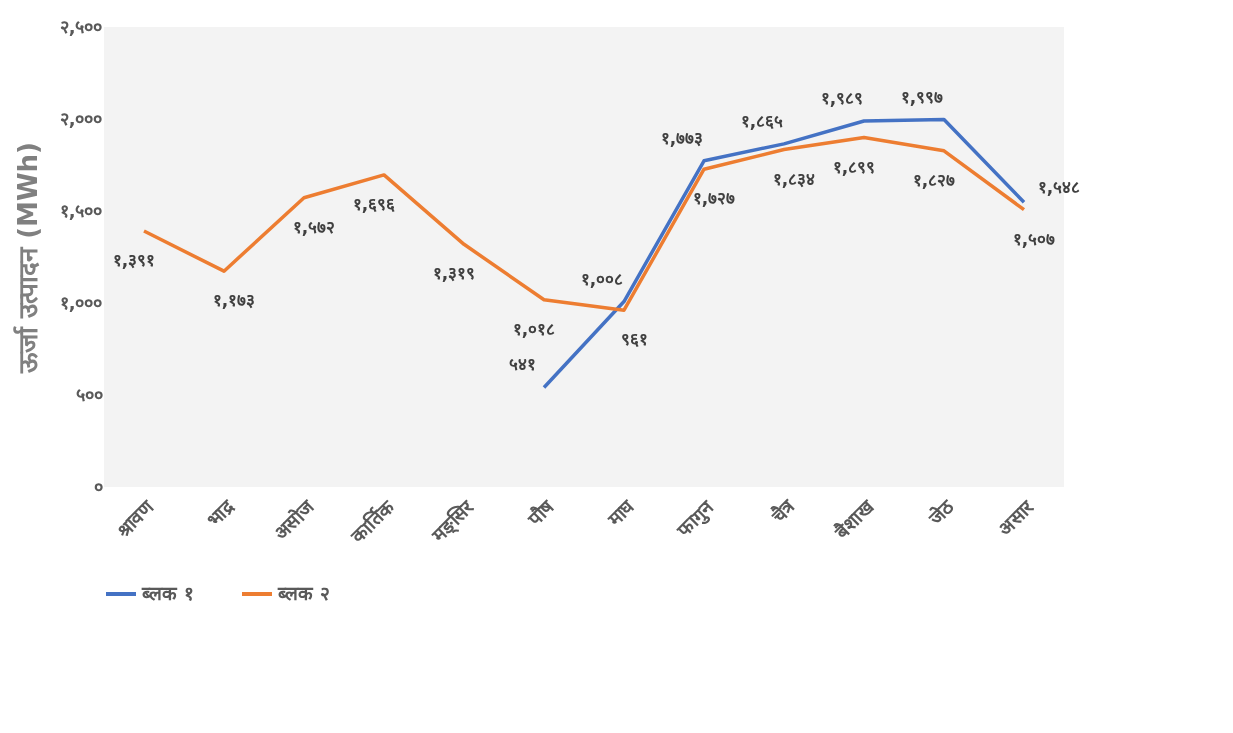 The height and width of the screenshot is (733, 1233). What do you see at coordinates (81, 118) in the screenshot?
I see `y-tick-label: २,०००` at bounding box center [81, 118].